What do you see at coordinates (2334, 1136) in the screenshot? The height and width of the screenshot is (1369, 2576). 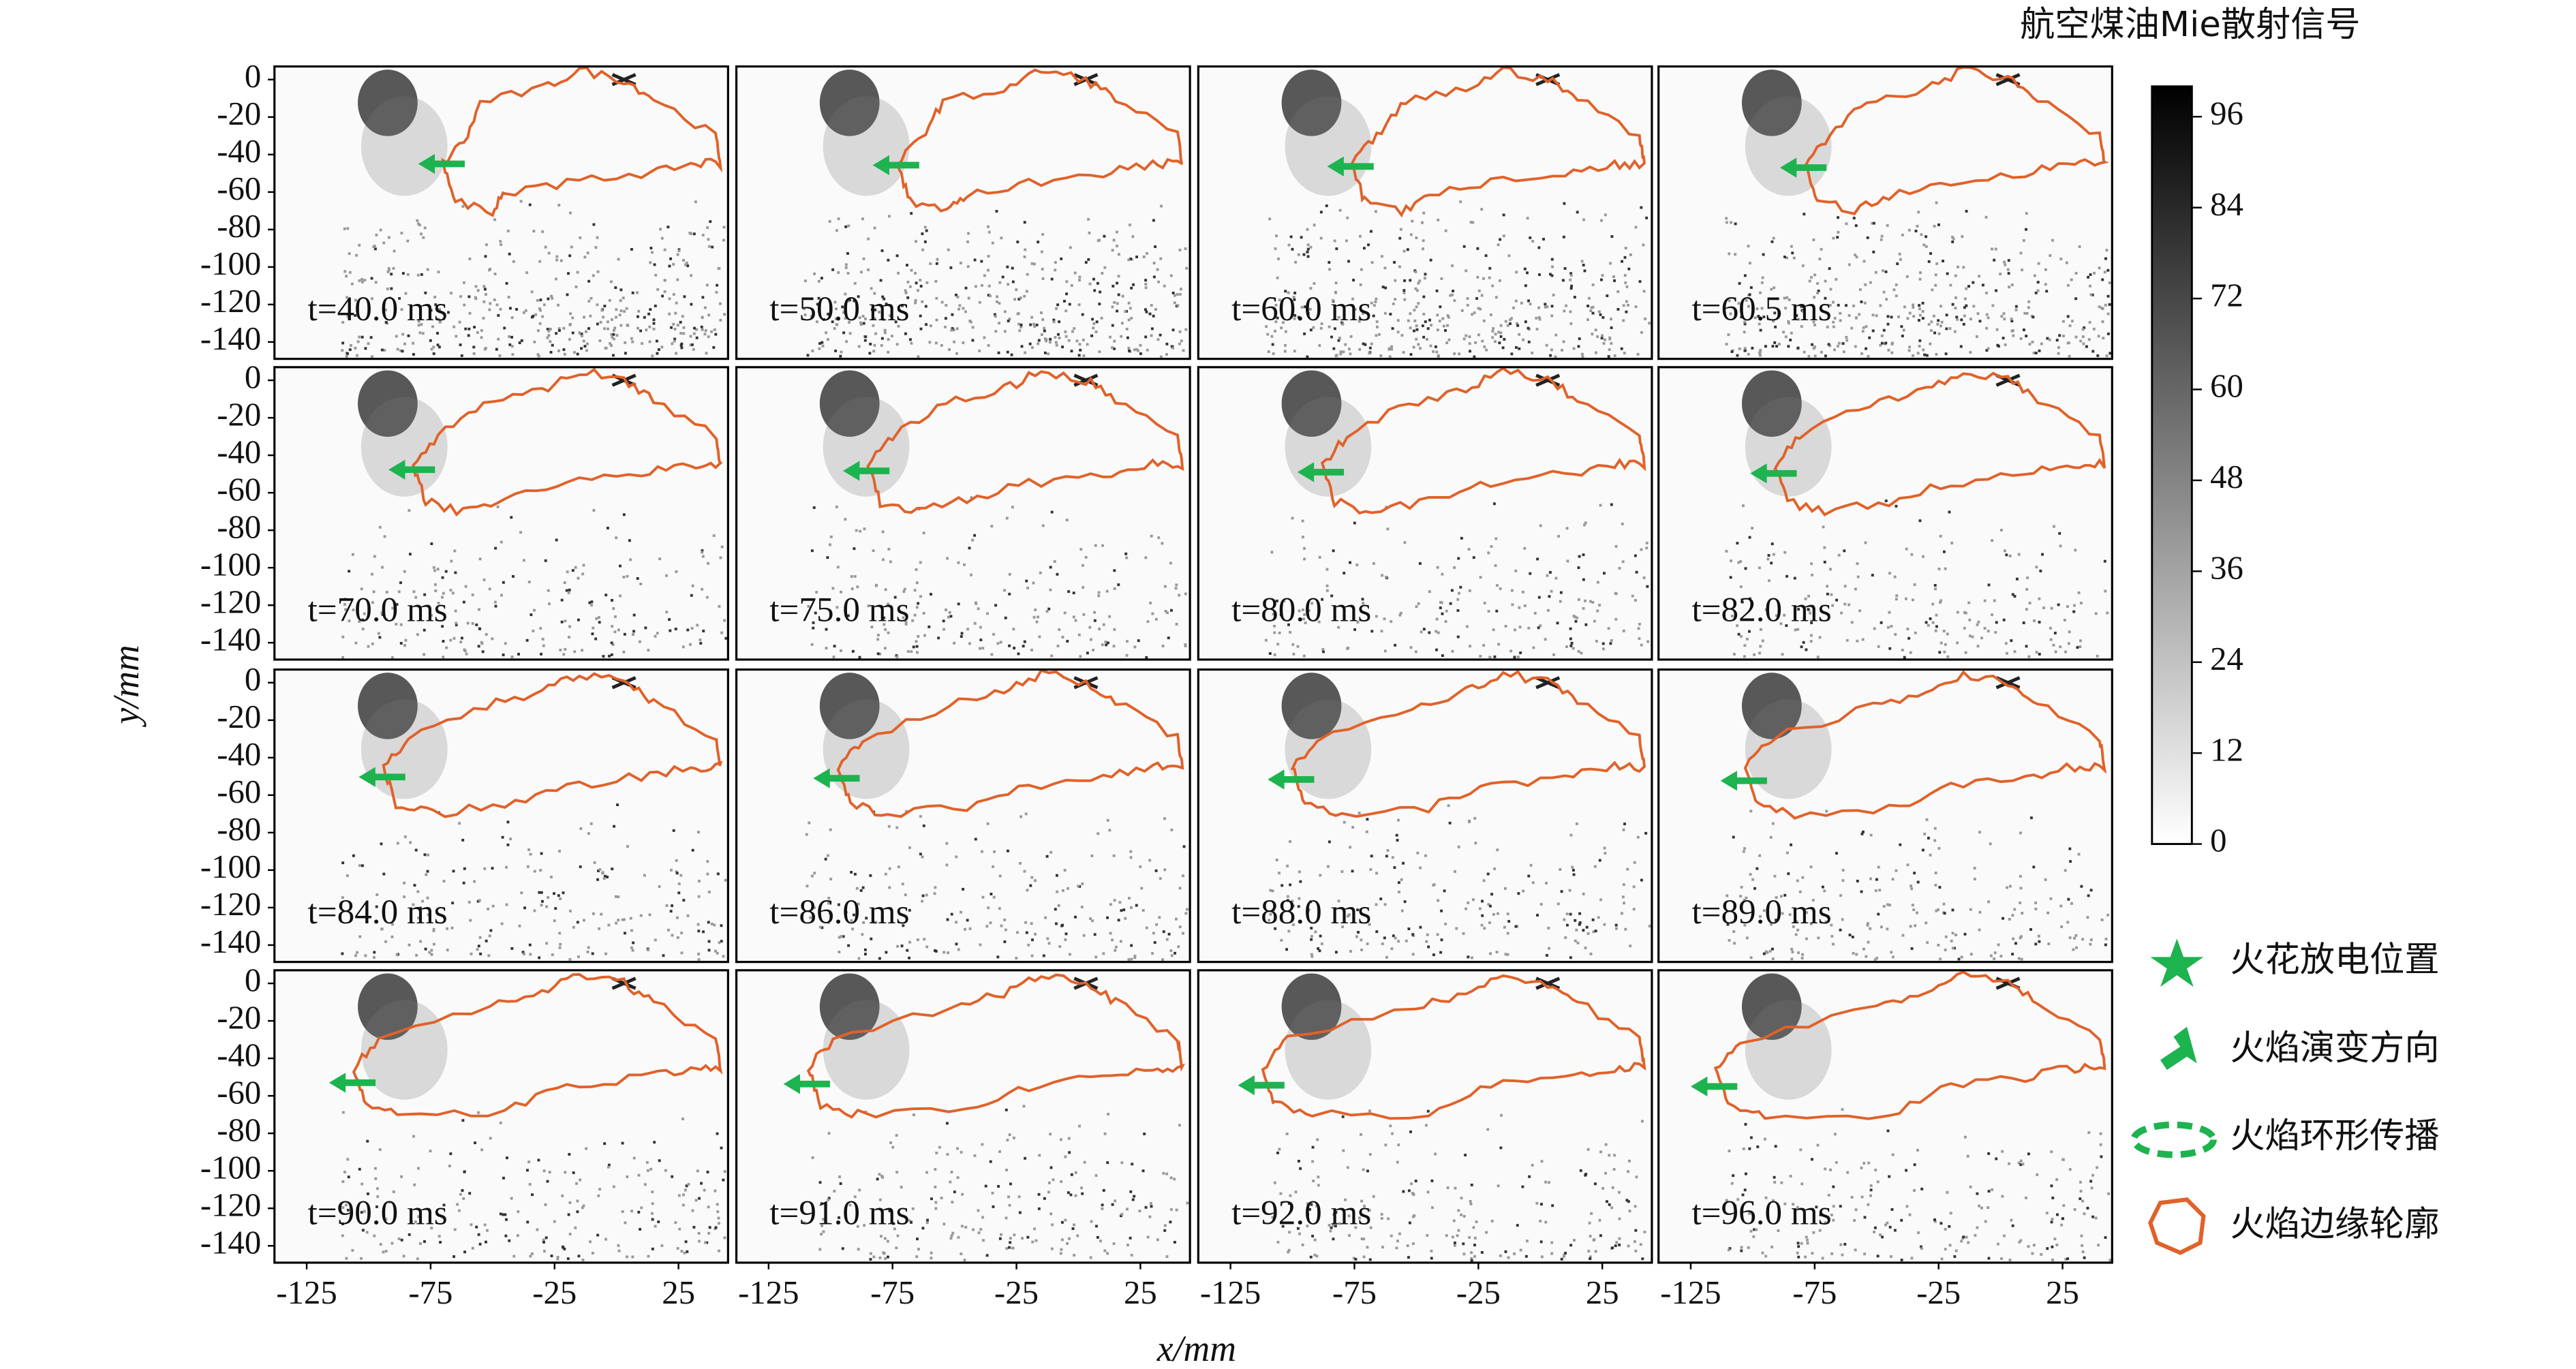 I see `legend-label: 火焰环形传播` at bounding box center [2334, 1136].